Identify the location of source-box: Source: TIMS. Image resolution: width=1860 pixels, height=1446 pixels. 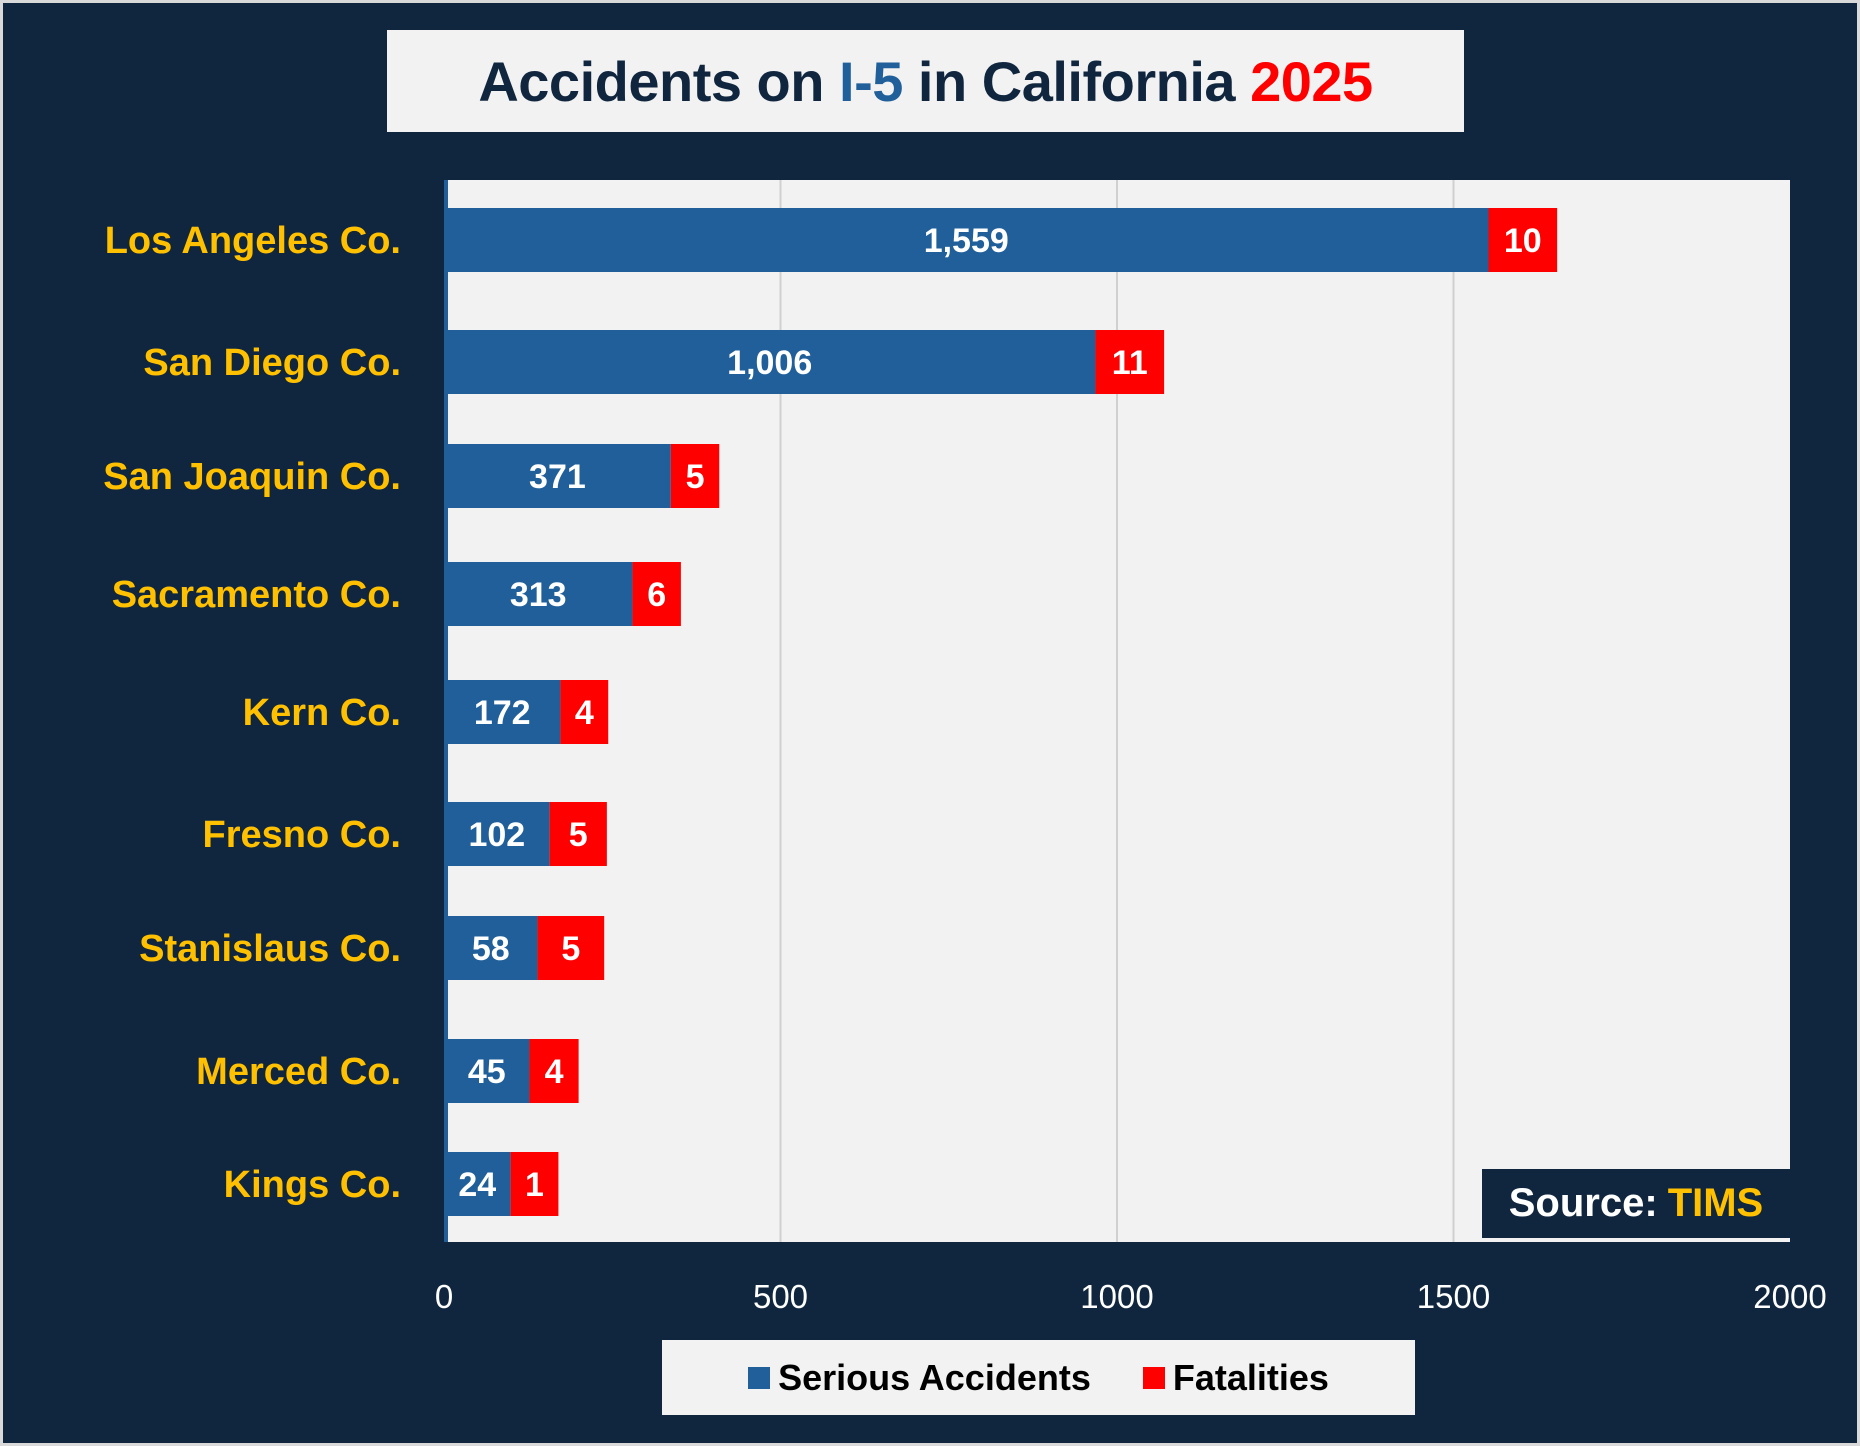
(1636, 1203).